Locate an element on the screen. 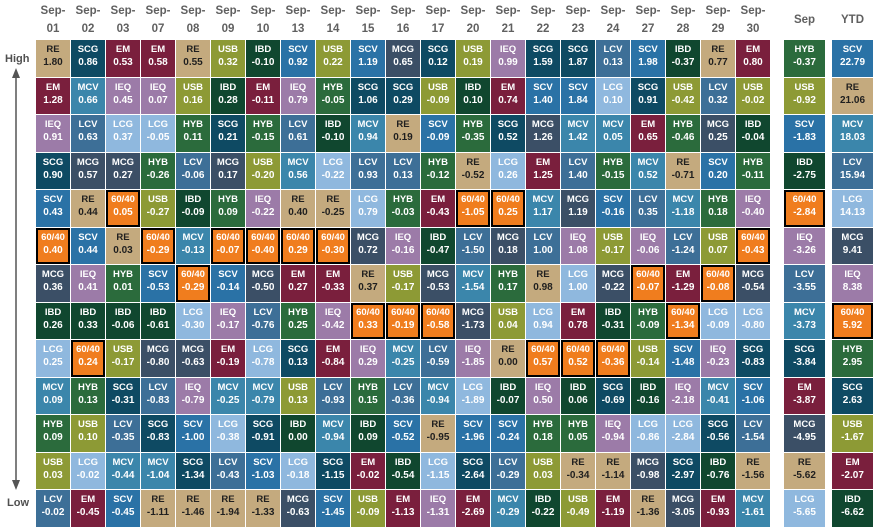  quilt-cell: IBD 0.09 is located at coordinates (368, 433).